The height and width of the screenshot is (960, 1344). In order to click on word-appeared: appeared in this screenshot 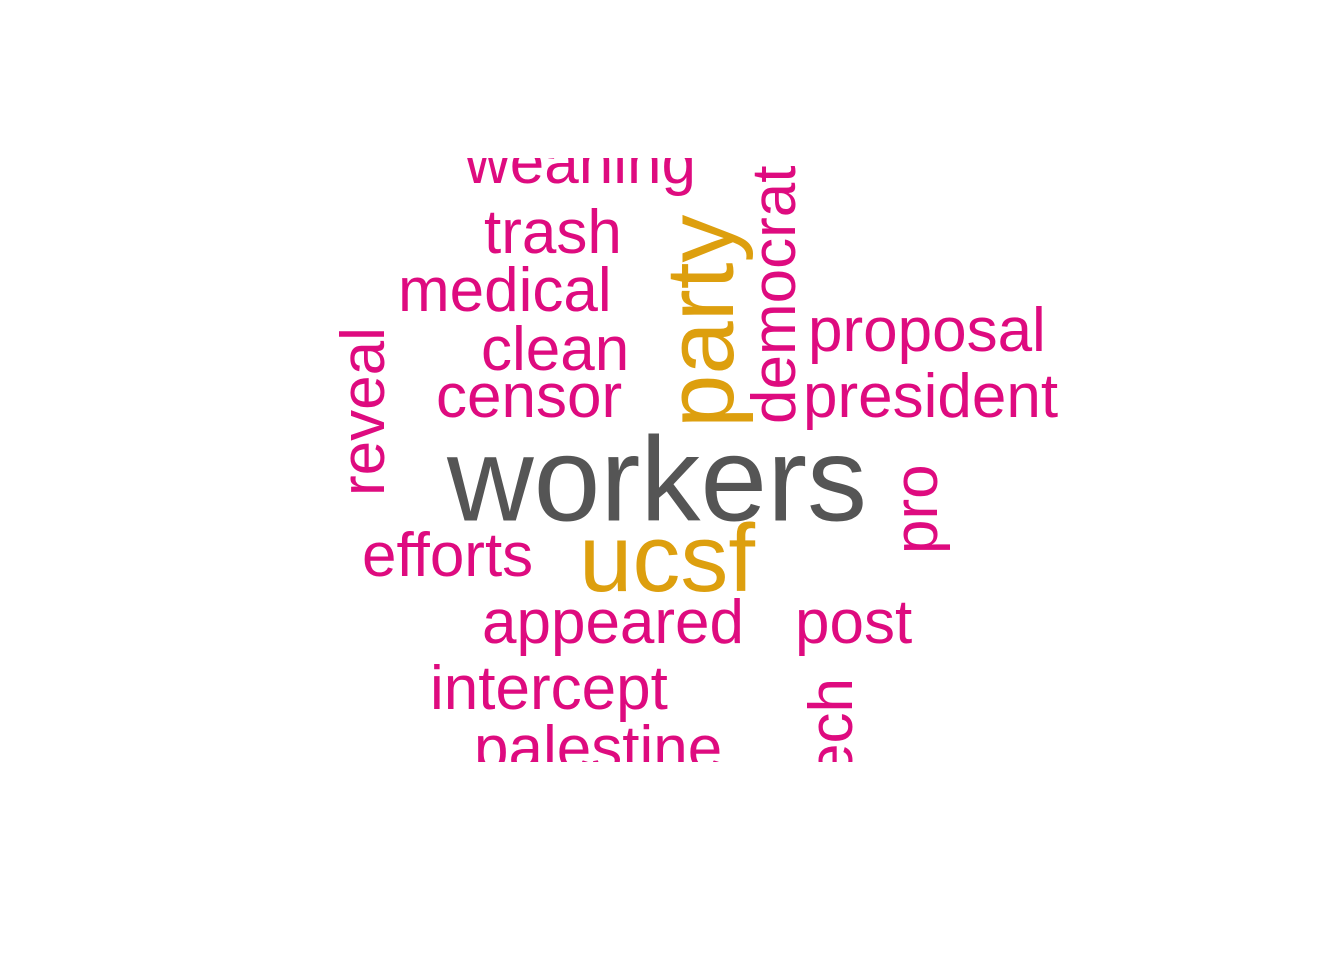, I will do `click(613, 622)`.